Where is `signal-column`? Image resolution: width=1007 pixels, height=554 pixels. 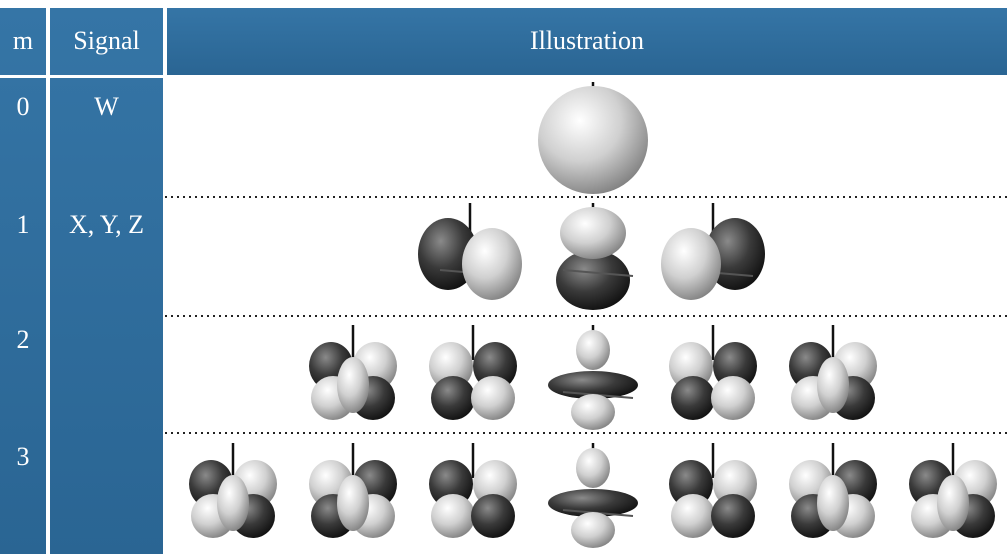
signal-column is located at coordinates (106, 281).